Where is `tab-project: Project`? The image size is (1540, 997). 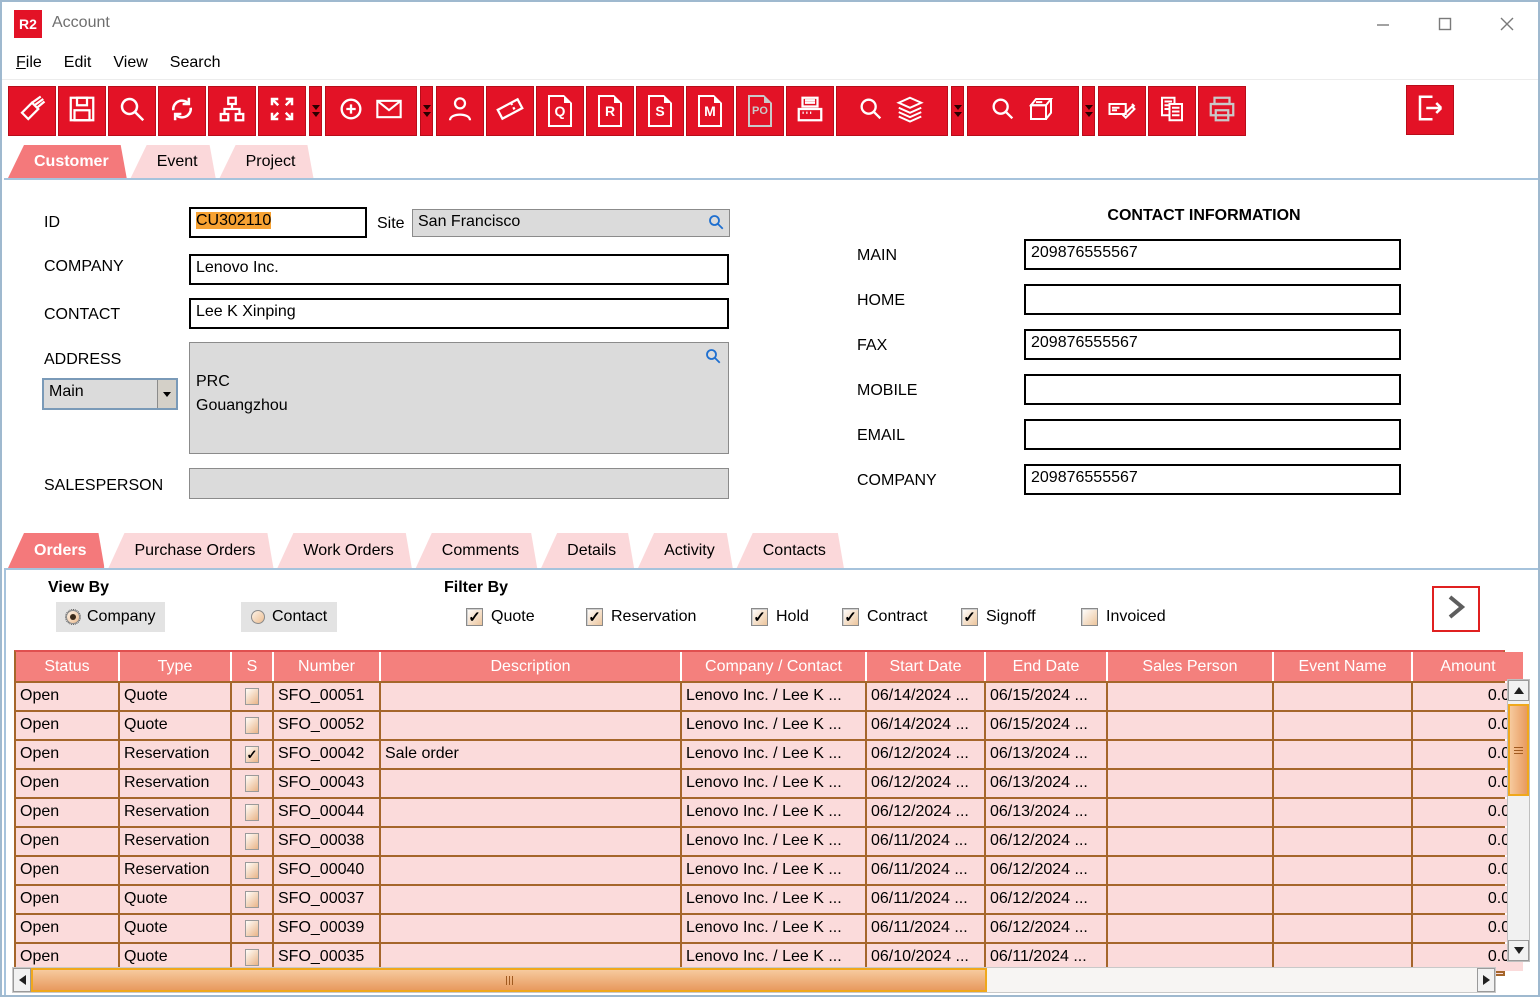 tab-project: Project is located at coordinates (267, 161).